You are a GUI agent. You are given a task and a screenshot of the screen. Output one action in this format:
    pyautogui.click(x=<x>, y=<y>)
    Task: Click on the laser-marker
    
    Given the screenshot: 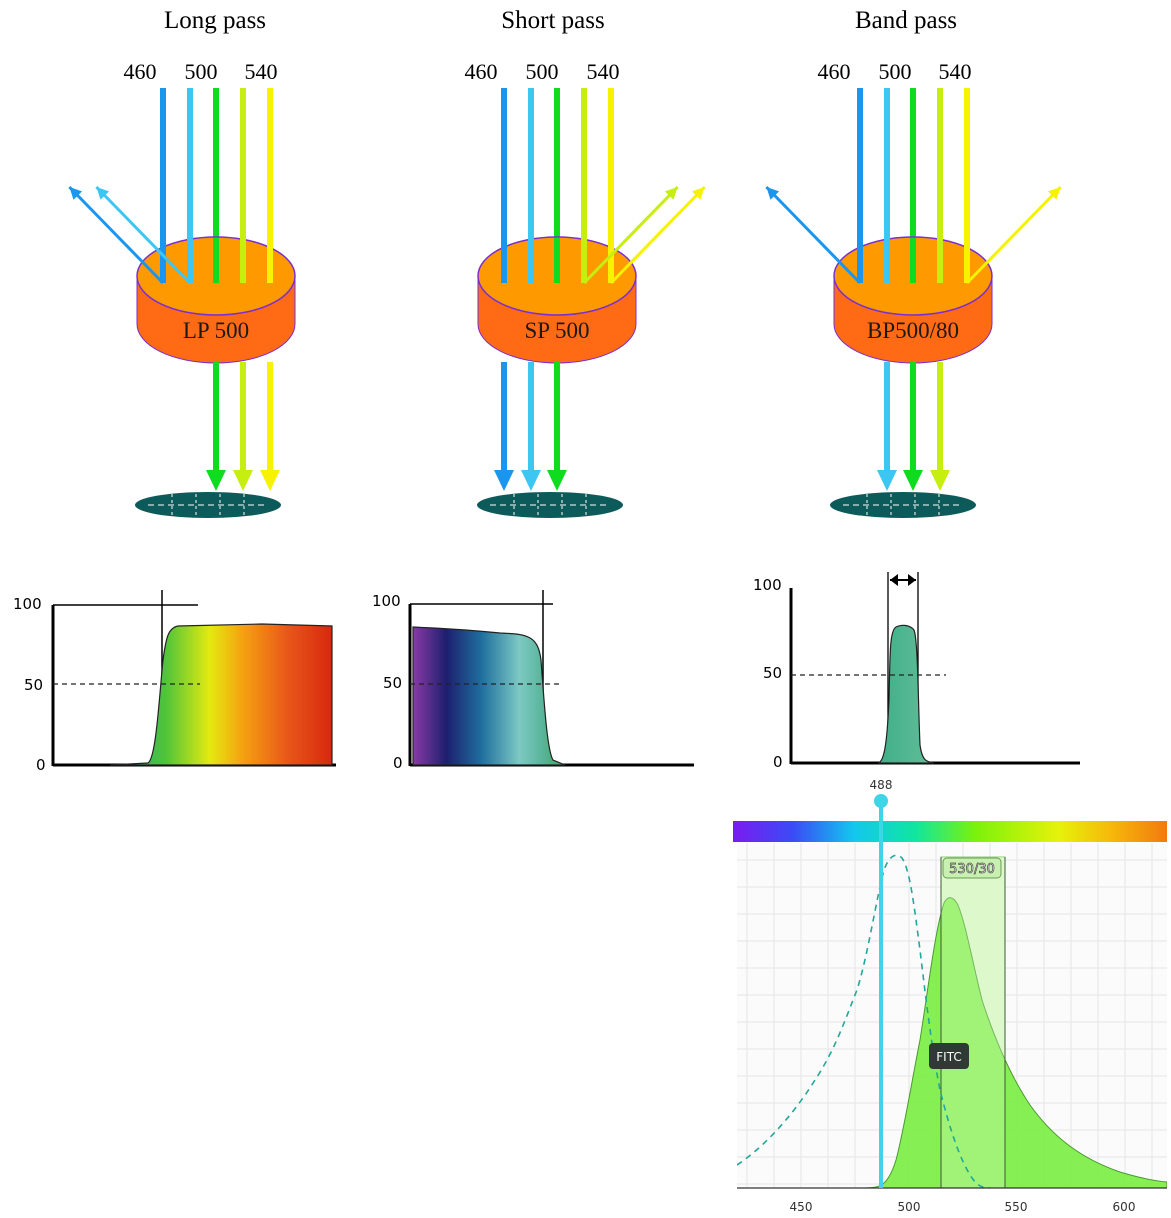 What is the action you would take?
    pyautogui.click(x=881, y=801)
    